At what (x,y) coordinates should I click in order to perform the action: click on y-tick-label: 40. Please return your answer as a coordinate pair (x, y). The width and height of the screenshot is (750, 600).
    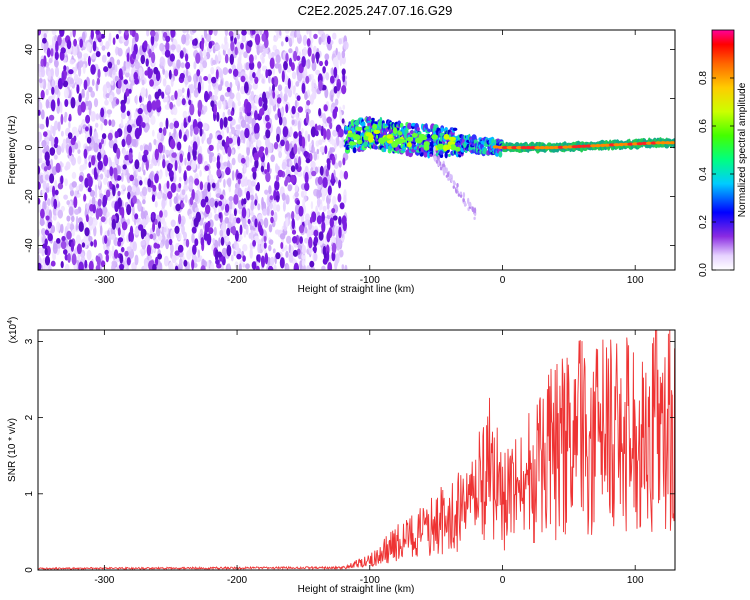
    Looking at the image, I should click on (29, 50).